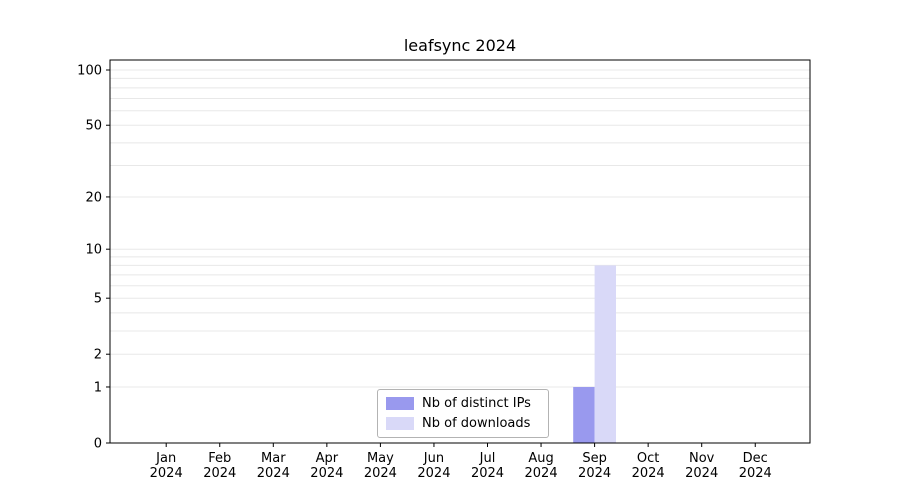  Describe the element at coordinates (166, 466) in the screenshot. I see `x-tick-label: Jan 2024` at that location.